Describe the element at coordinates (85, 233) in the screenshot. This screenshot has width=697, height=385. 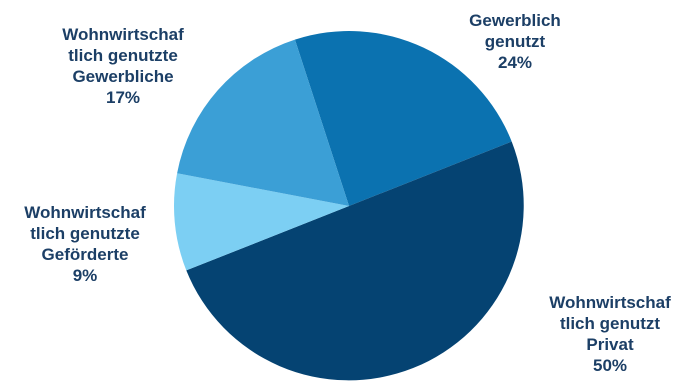
I see `label-gefoerderte-line-2: tlich genutzte` at that location.